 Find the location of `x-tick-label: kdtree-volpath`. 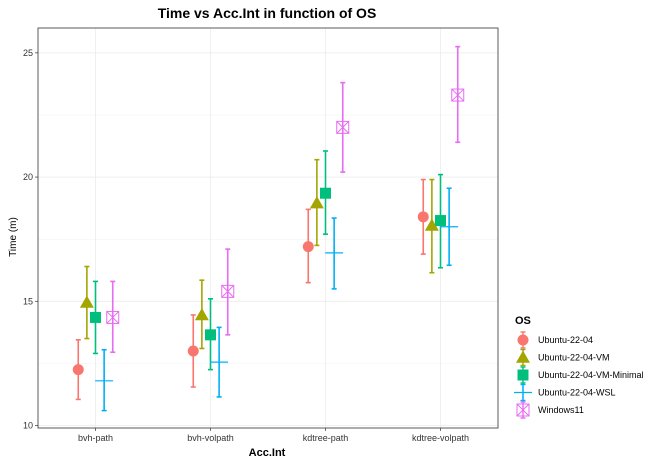

x-tick-label: kdtree-volpath is located at coordinates (440, 438).